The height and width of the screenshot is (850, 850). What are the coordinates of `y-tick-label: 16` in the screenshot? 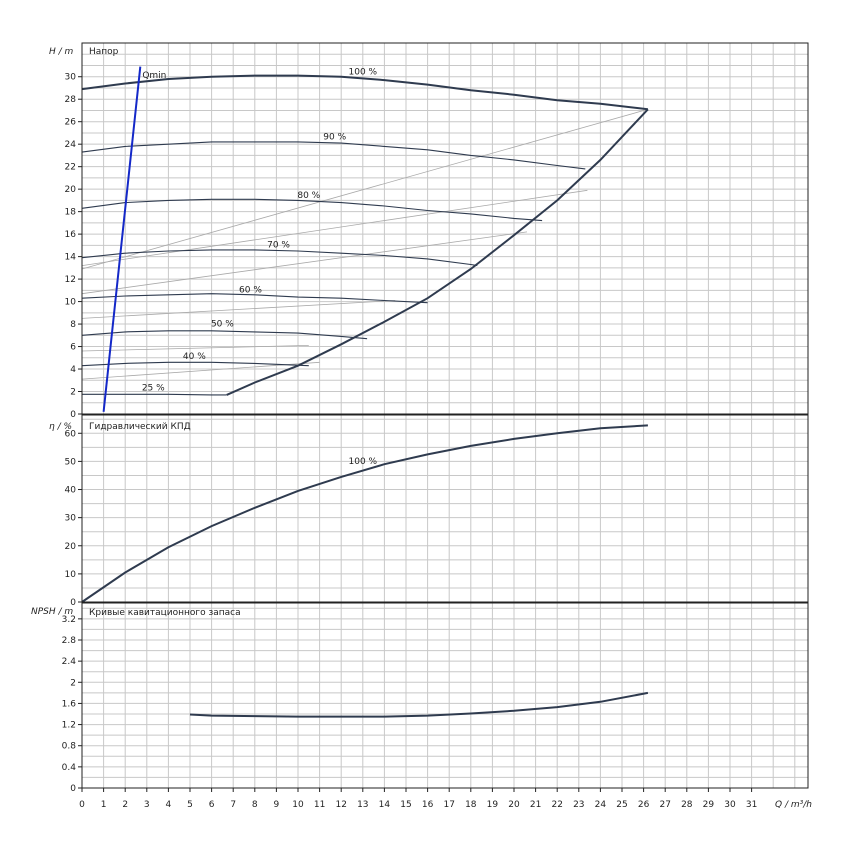 It's located at (71, 235).